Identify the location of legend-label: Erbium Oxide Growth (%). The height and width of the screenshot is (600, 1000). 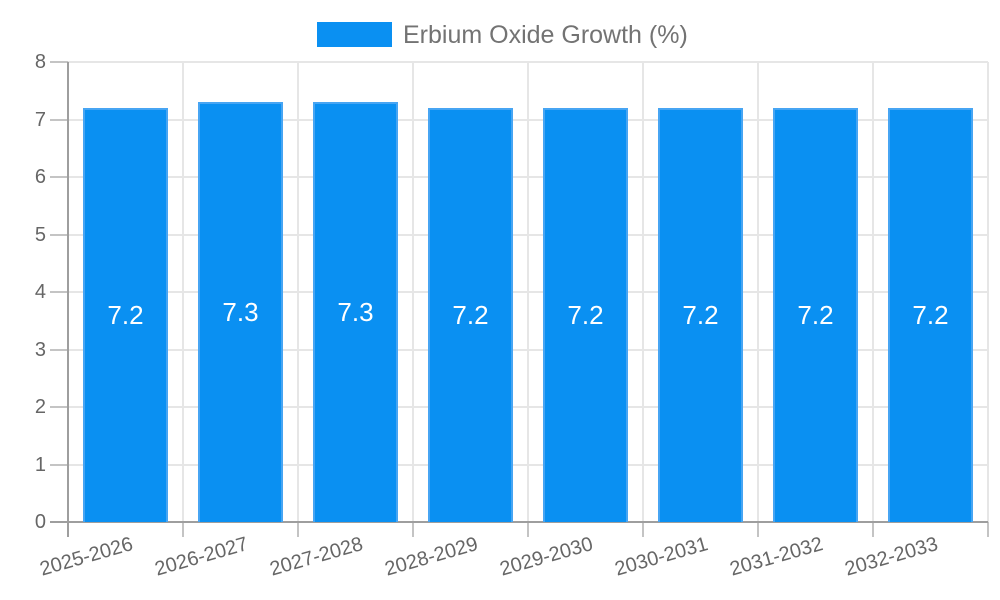
(545, 35).